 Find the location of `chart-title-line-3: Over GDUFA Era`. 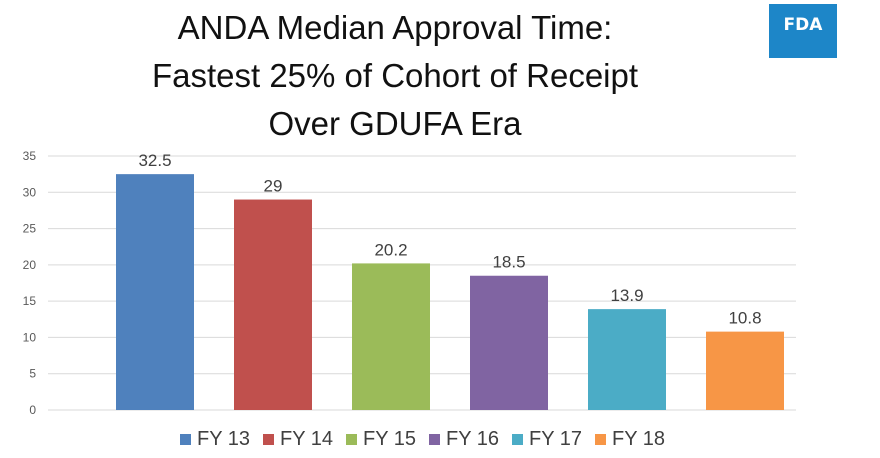

chart-title-line-3: Over GDUFA Era is located at coordinates (395, 123).